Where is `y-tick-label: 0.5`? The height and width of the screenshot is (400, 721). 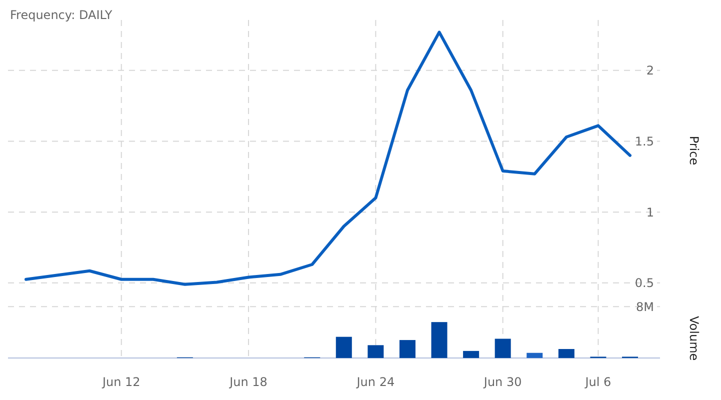 y-tick-label: 0.5 is located at coordinates (644, 283).